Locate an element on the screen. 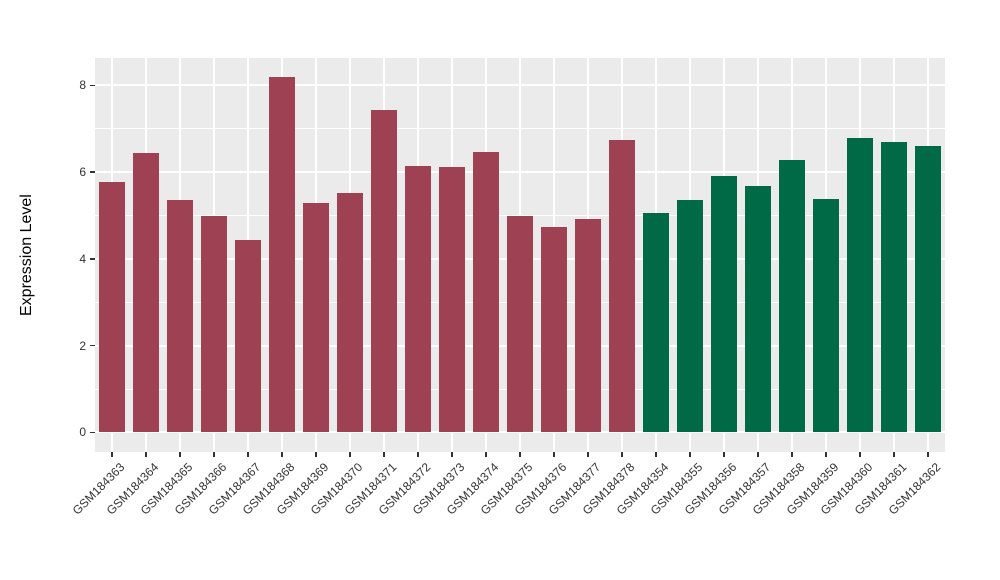 The width and height of the screenshot is (1000, 580). bar-GSM184378 is located at coordinates (622, 286).